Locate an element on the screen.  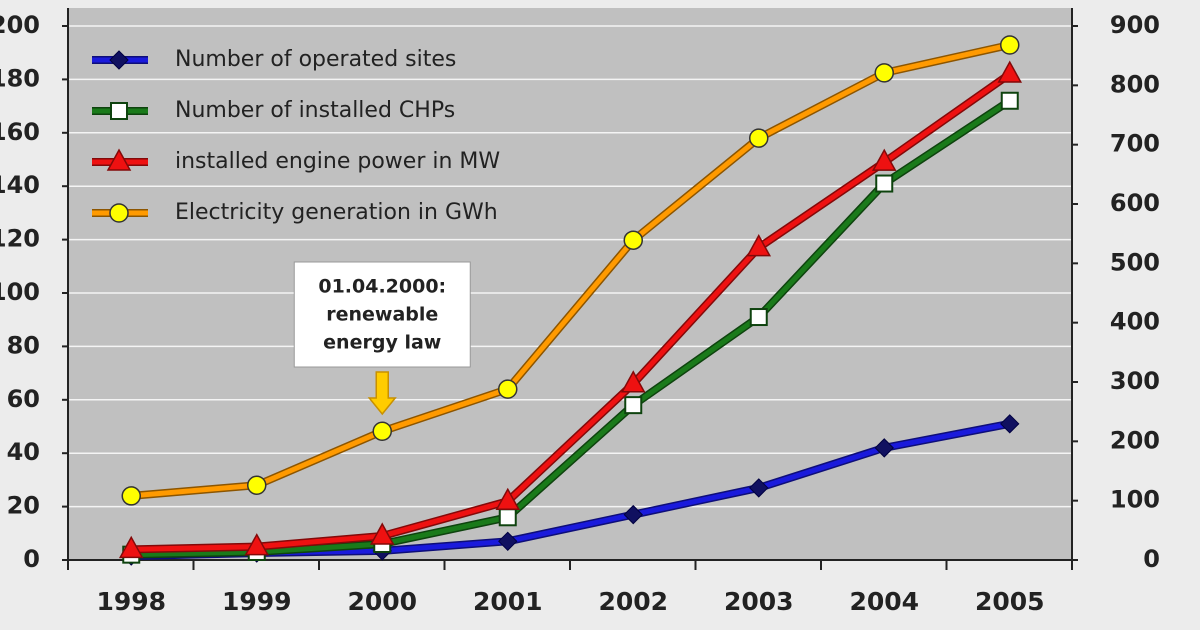
y2-tick-label: 300 is located at coordinates (1135, 381).